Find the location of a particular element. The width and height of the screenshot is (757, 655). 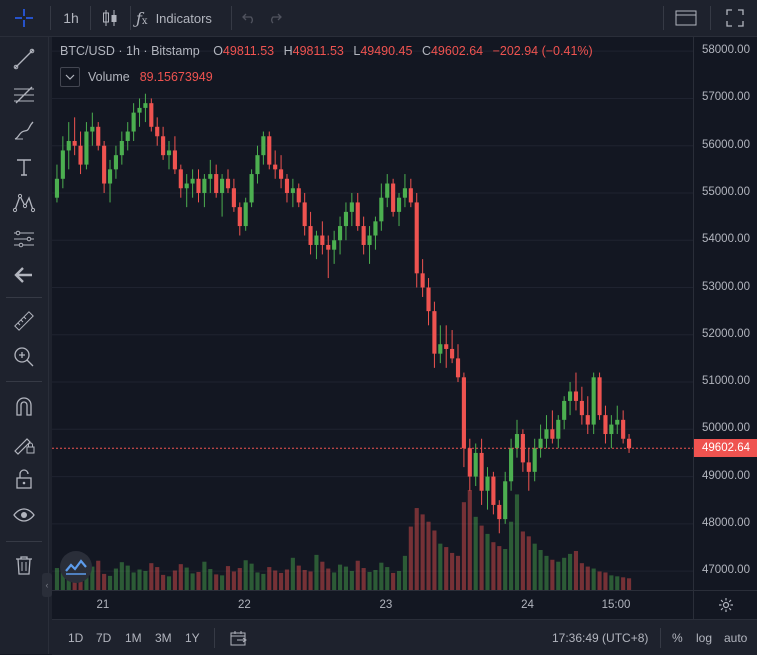

price-tick-label: 57000.00 is located at coordinates (726, 97).